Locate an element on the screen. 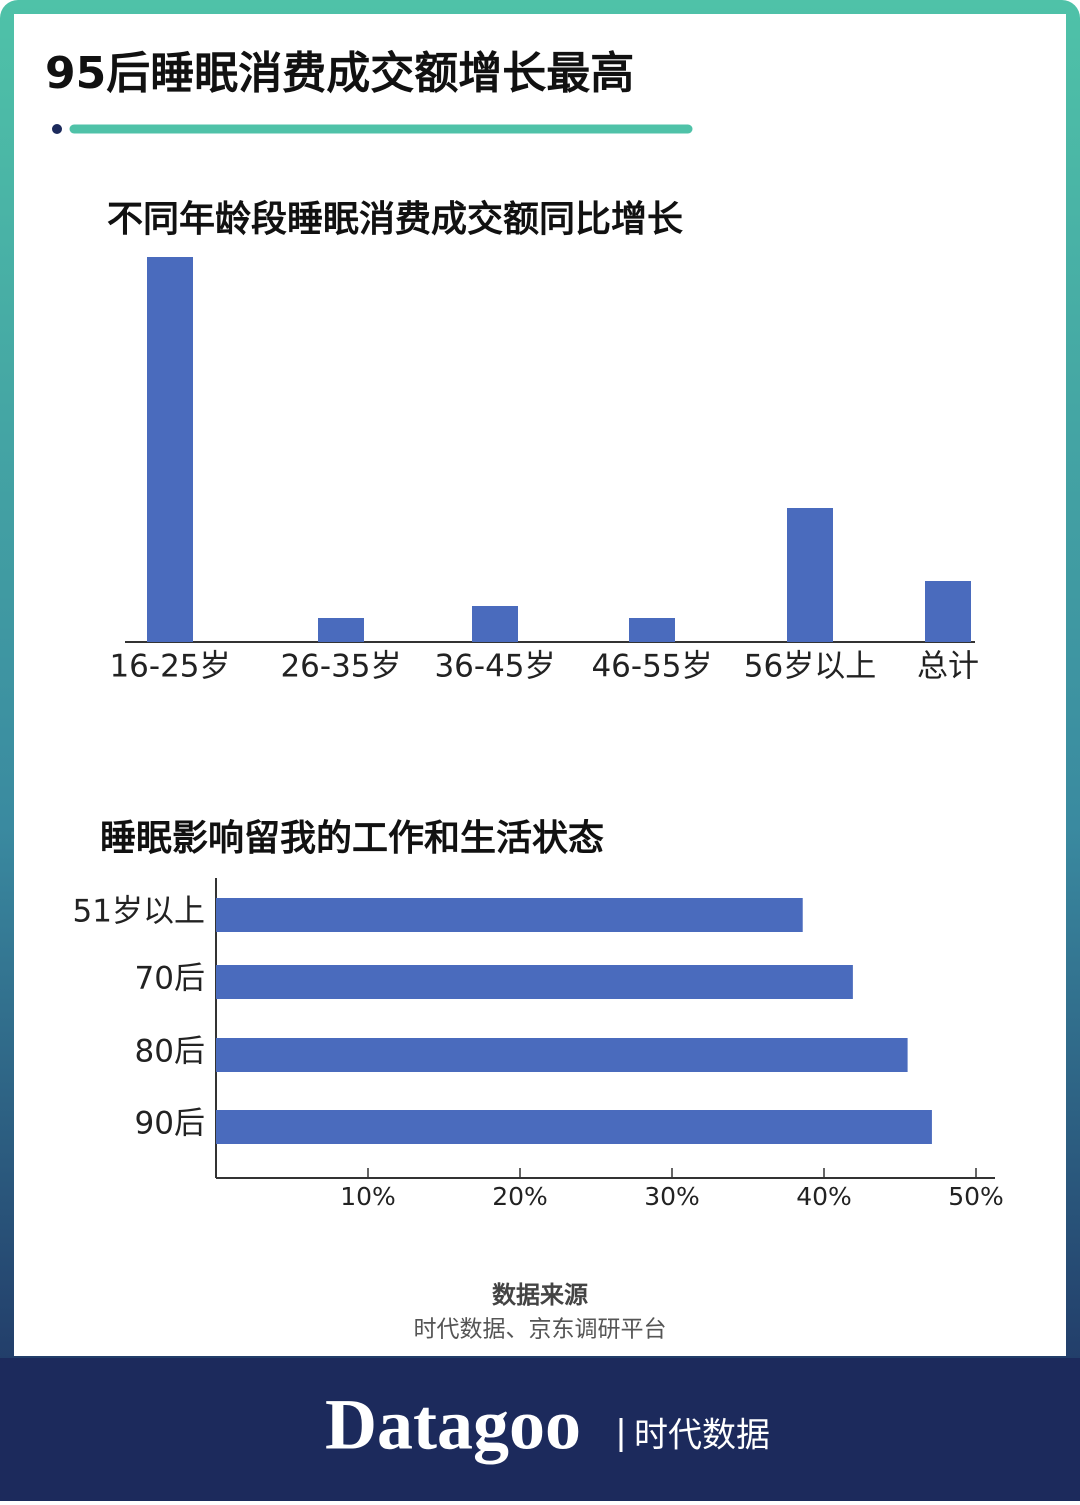  y-tick-label: 80后 is located at coordinates (170, 1052).